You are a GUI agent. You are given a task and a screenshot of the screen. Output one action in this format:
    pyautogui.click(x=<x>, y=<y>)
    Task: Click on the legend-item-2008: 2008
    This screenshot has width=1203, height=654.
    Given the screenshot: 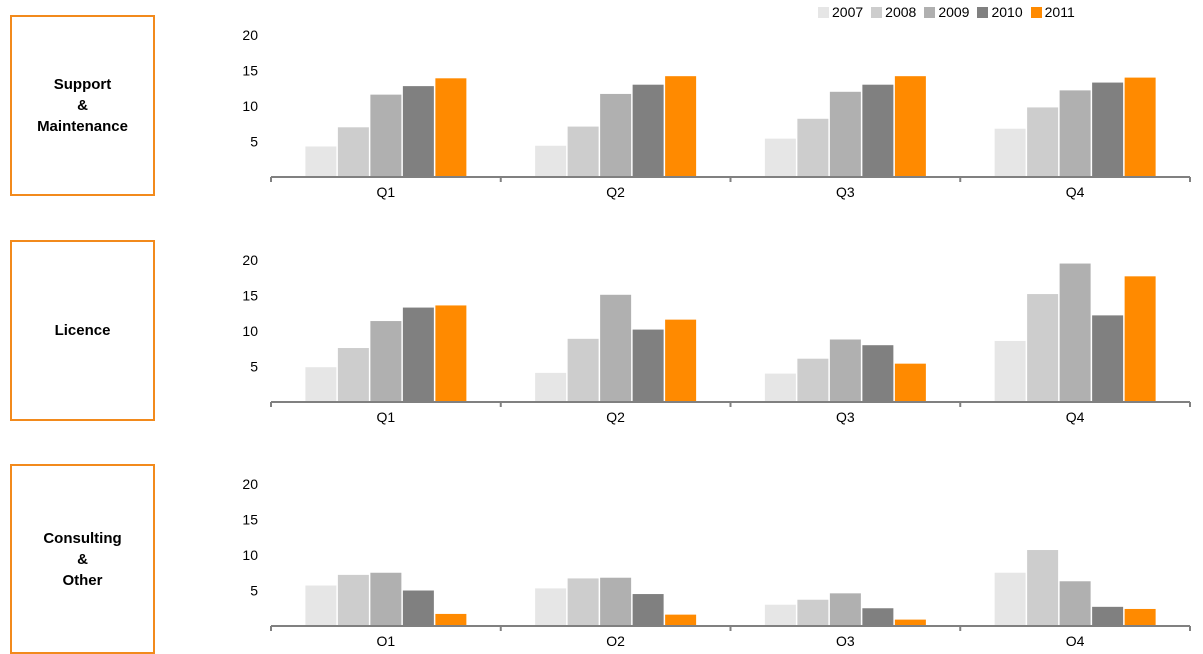 What is the action you would take?
    pyautogui.click(x=893, y=12)
    